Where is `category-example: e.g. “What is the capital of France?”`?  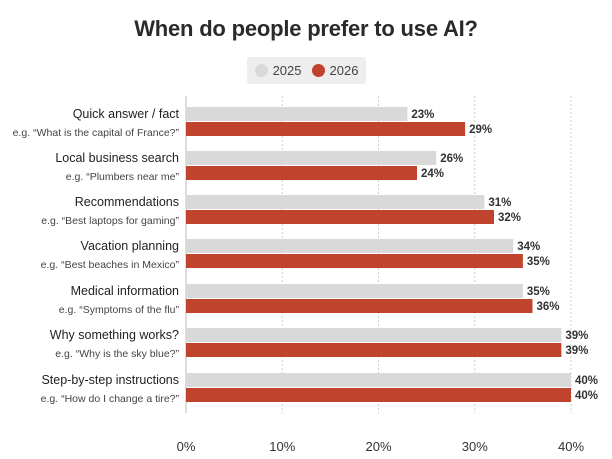 category-example: e.g. “What is the capital of France?” is located at coordinates (96, 133).